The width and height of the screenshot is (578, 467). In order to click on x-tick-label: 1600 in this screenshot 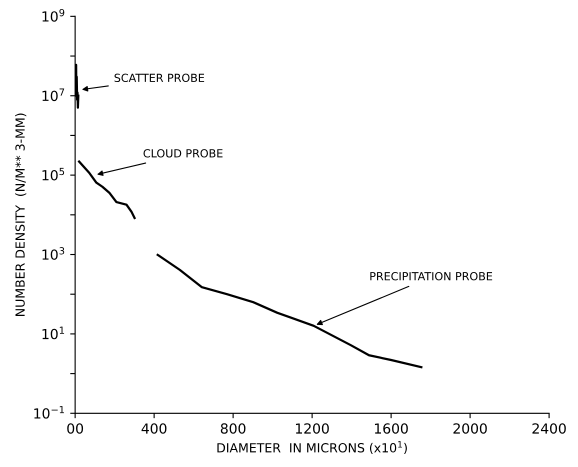, I will do `click(391, 428)`.